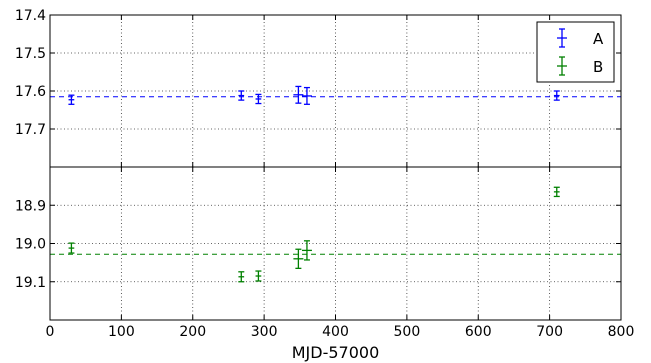 Image resolution: width=651 pixels, height=363 pixels. What do you see at coordinates (598, 67) in the screenshot?
I see `legend-label: B` at bounding box center [598, 67].